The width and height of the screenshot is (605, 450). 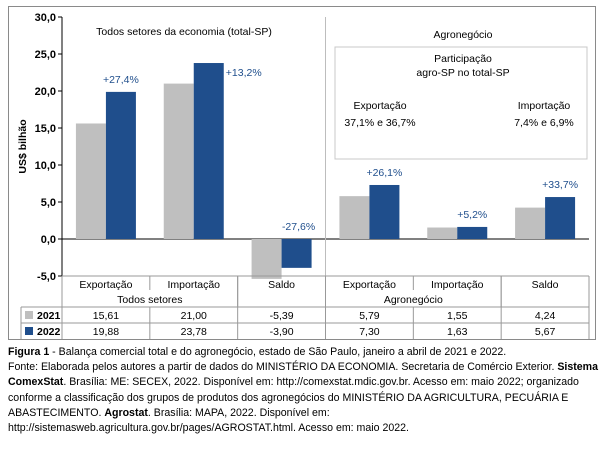 I want to click on table-value-2021: 15,61, so click(x=106, y=316).